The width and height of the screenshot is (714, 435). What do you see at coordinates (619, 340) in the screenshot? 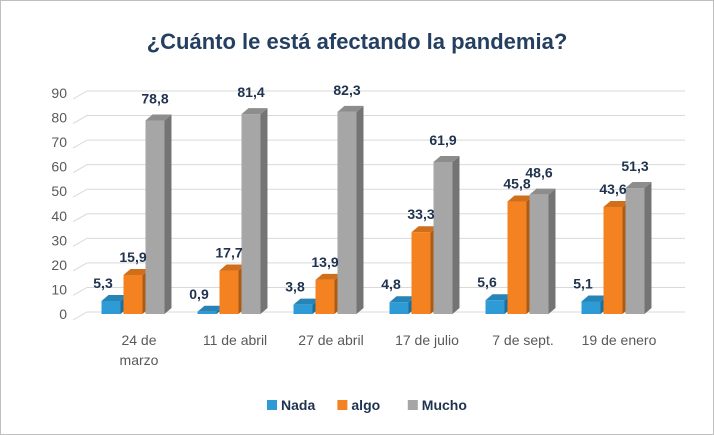
I see `x-tick-label: 19 de enero` at bounding box center [619, 340].